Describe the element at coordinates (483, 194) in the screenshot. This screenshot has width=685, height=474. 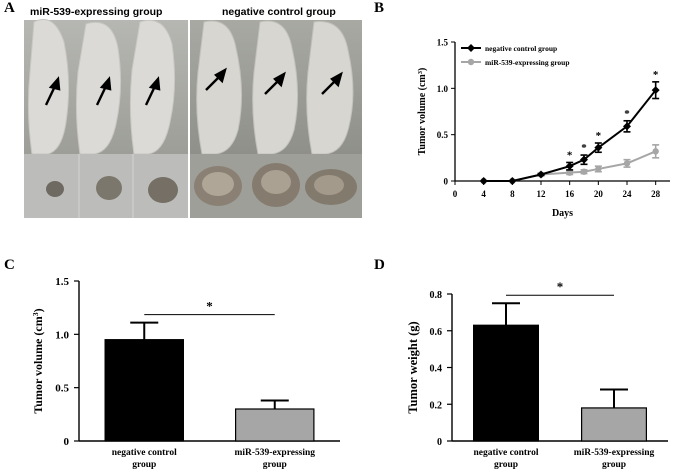
I see `b-x-tick-label: 4` at that location.